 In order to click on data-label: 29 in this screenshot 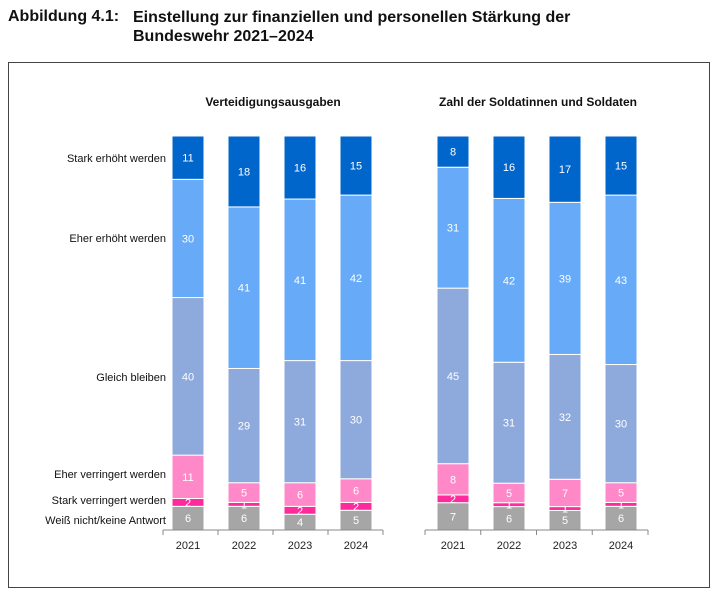, I will do `click(244, 427)`.